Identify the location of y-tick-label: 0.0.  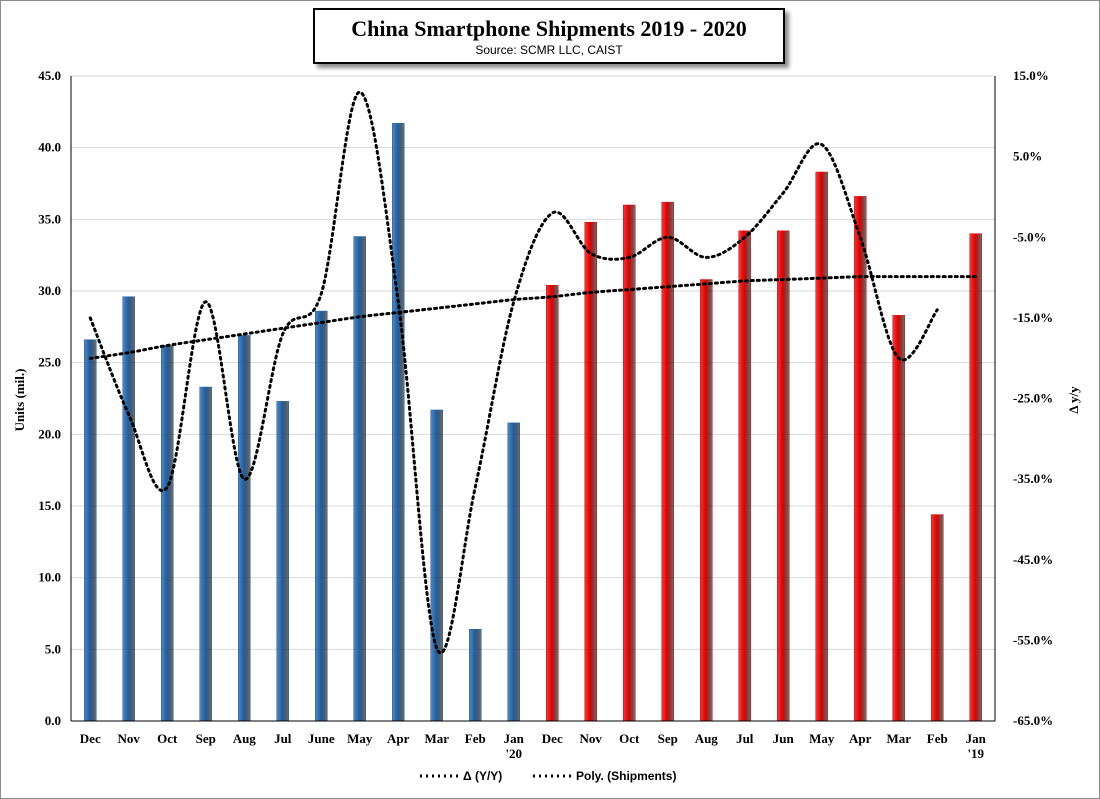
(53, 720).